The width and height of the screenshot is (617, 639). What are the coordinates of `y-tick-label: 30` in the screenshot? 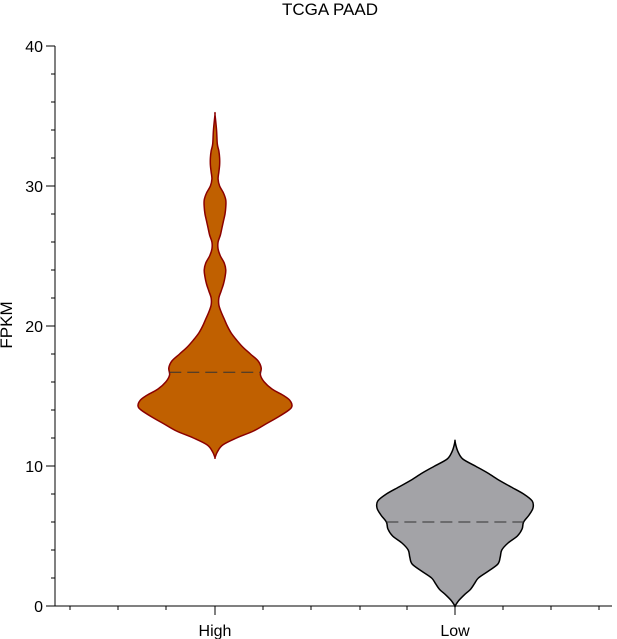 It's located at (34, 187).